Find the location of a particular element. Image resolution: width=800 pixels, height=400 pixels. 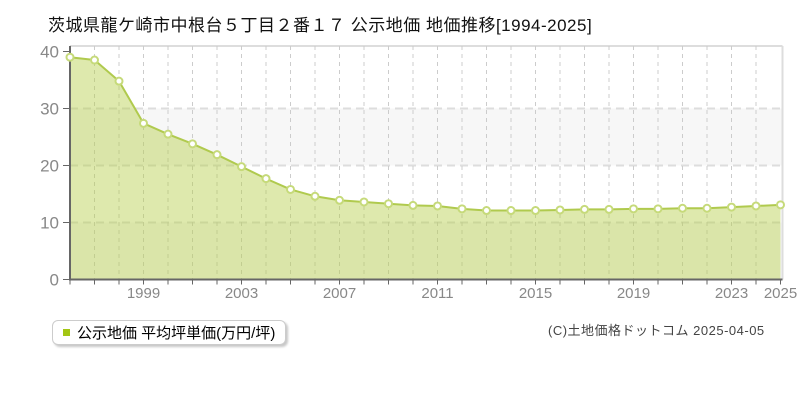

x-tick-label: 2025 is located at coordinates (780, 293).